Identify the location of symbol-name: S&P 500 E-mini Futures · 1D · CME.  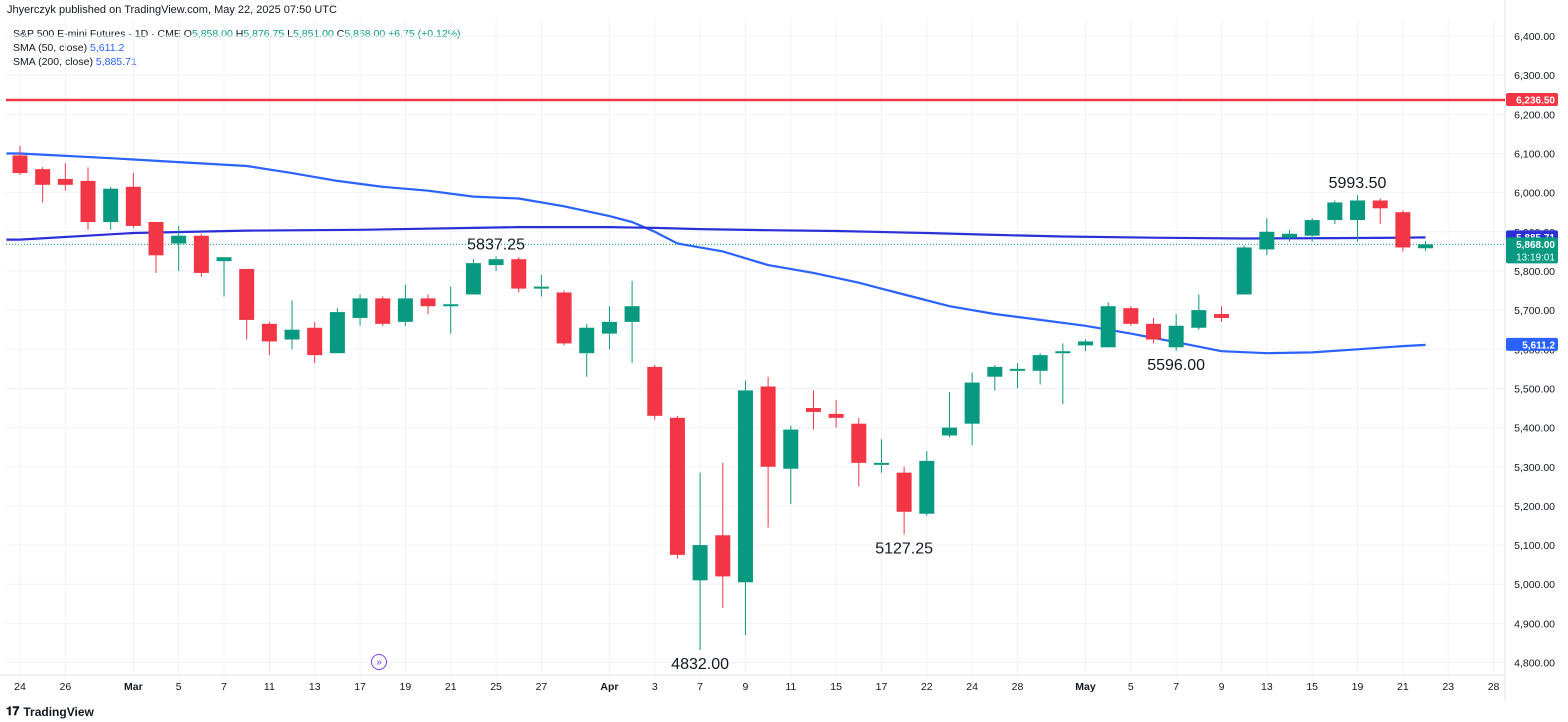
(97, 34).